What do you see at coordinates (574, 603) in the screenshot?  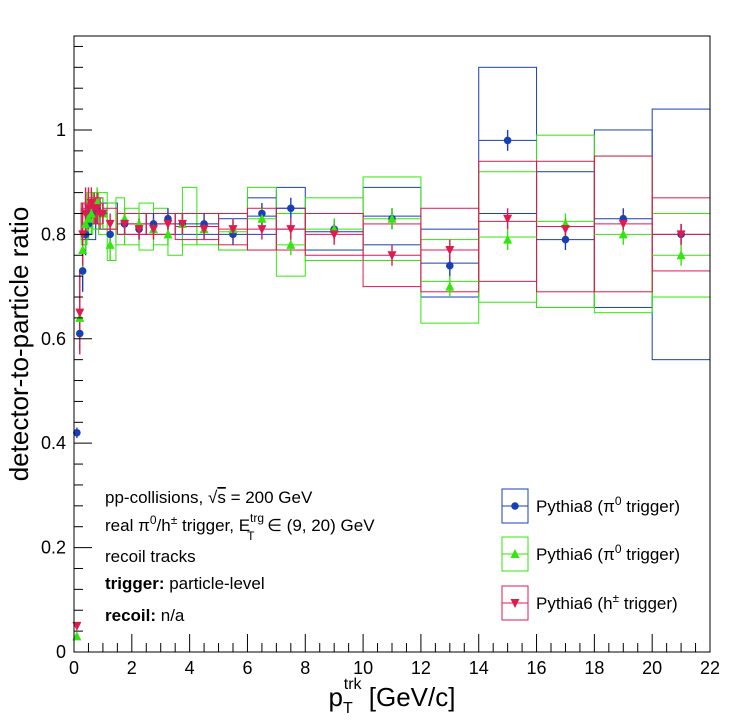 I see `legend-label-pythia6-hpm-pre: Pythia6 (h` at bounding box center [574, 603].